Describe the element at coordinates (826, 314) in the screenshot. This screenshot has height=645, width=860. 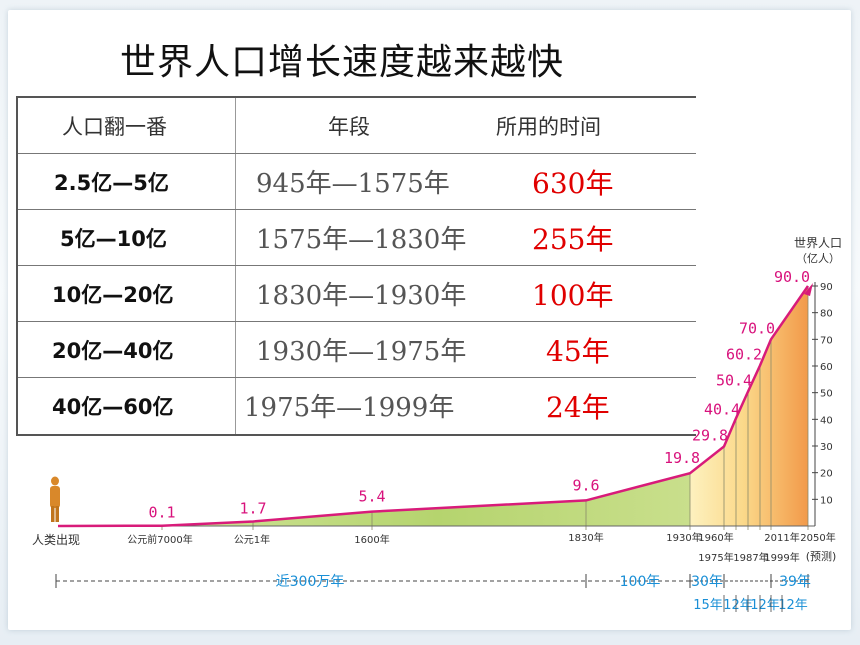
I see `y-tick-label: 80` at that location.